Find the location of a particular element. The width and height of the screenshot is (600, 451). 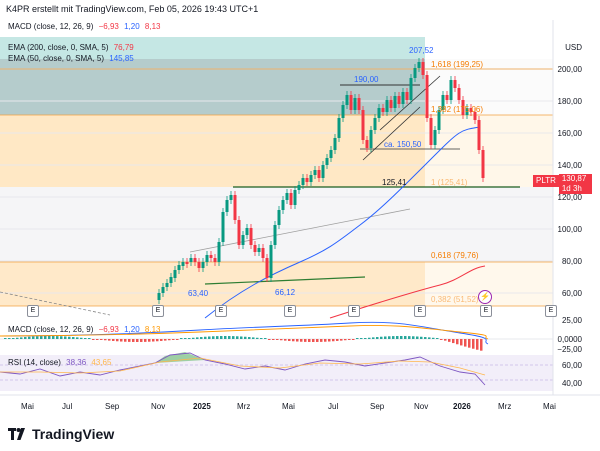

price-tick: 160,00 is located at coordinates (569, 133).